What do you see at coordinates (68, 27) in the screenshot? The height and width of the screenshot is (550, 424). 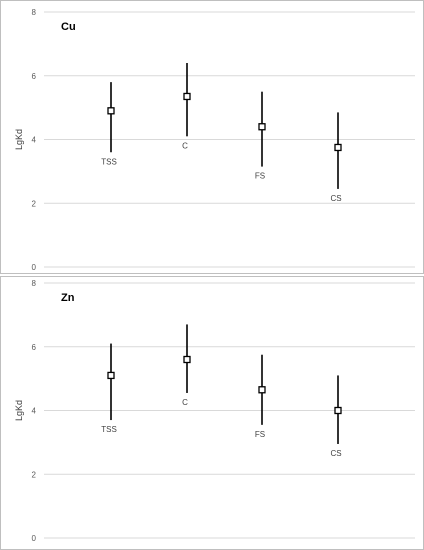 I see `chart-title: Cu` at bounding box center [68, 27].